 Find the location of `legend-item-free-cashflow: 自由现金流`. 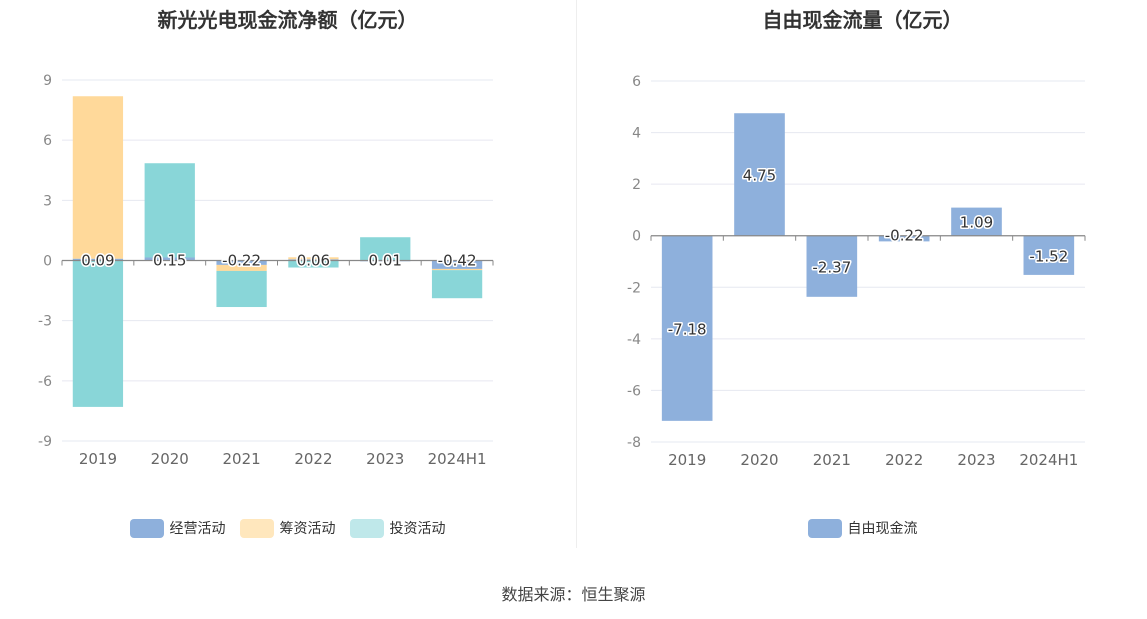

legend-item-free-cashflow: 自由现金流 is located at coordinates (862, 528).